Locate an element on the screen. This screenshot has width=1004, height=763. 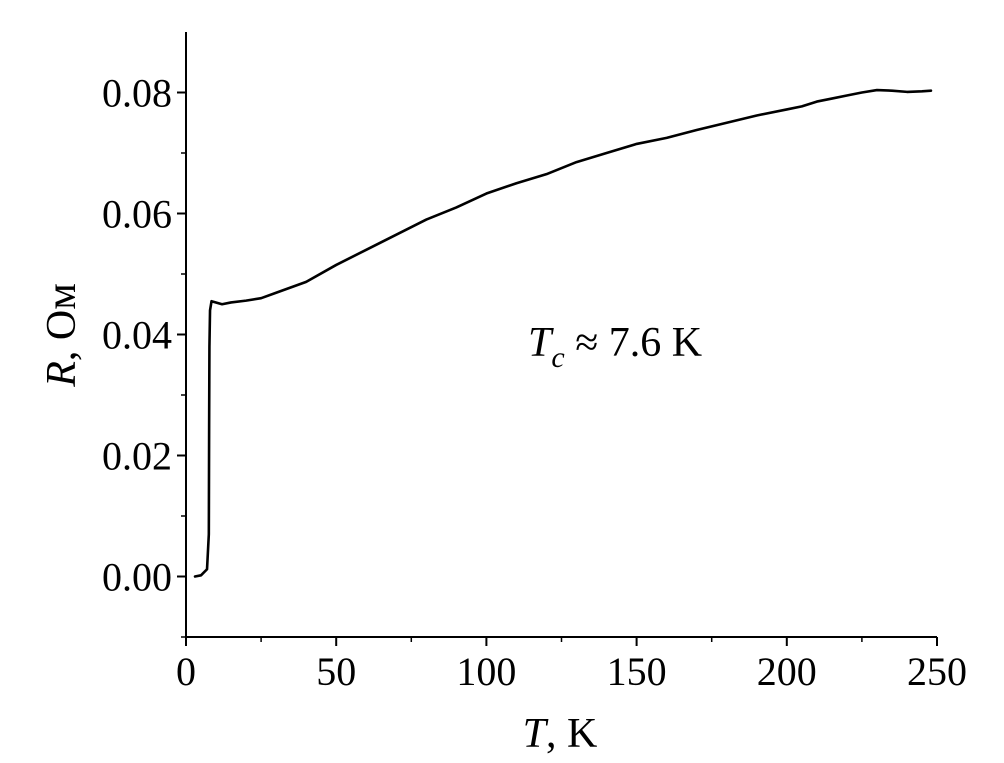
x-axis-title: T, K is located at coordinates (560, 734).